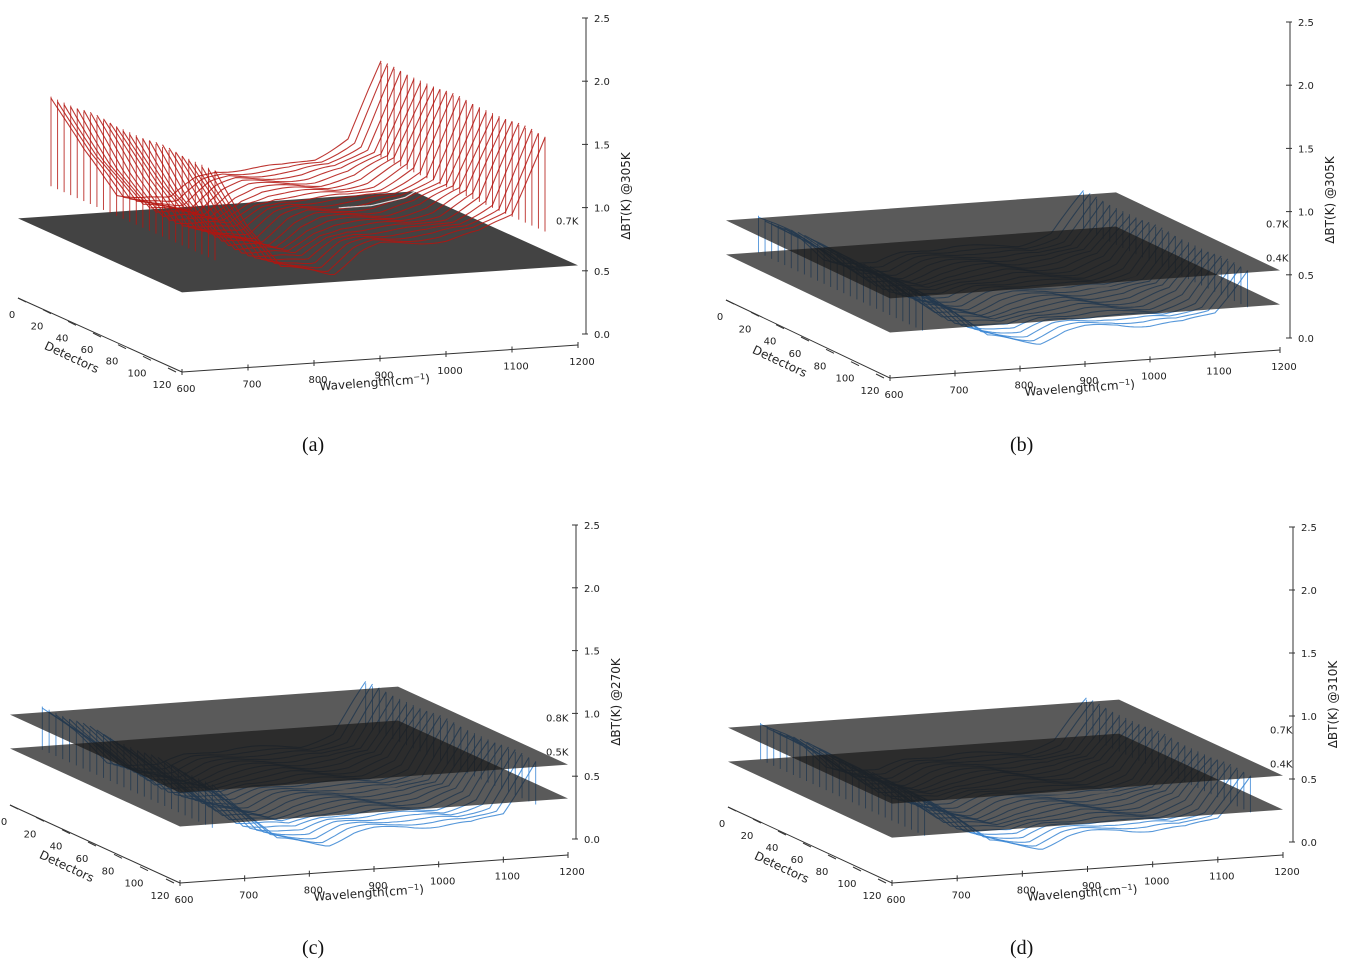 The height and width of the screenshot is (966, 1359). I want to click on z-tick-label: 1.5, so click(1306, 149).